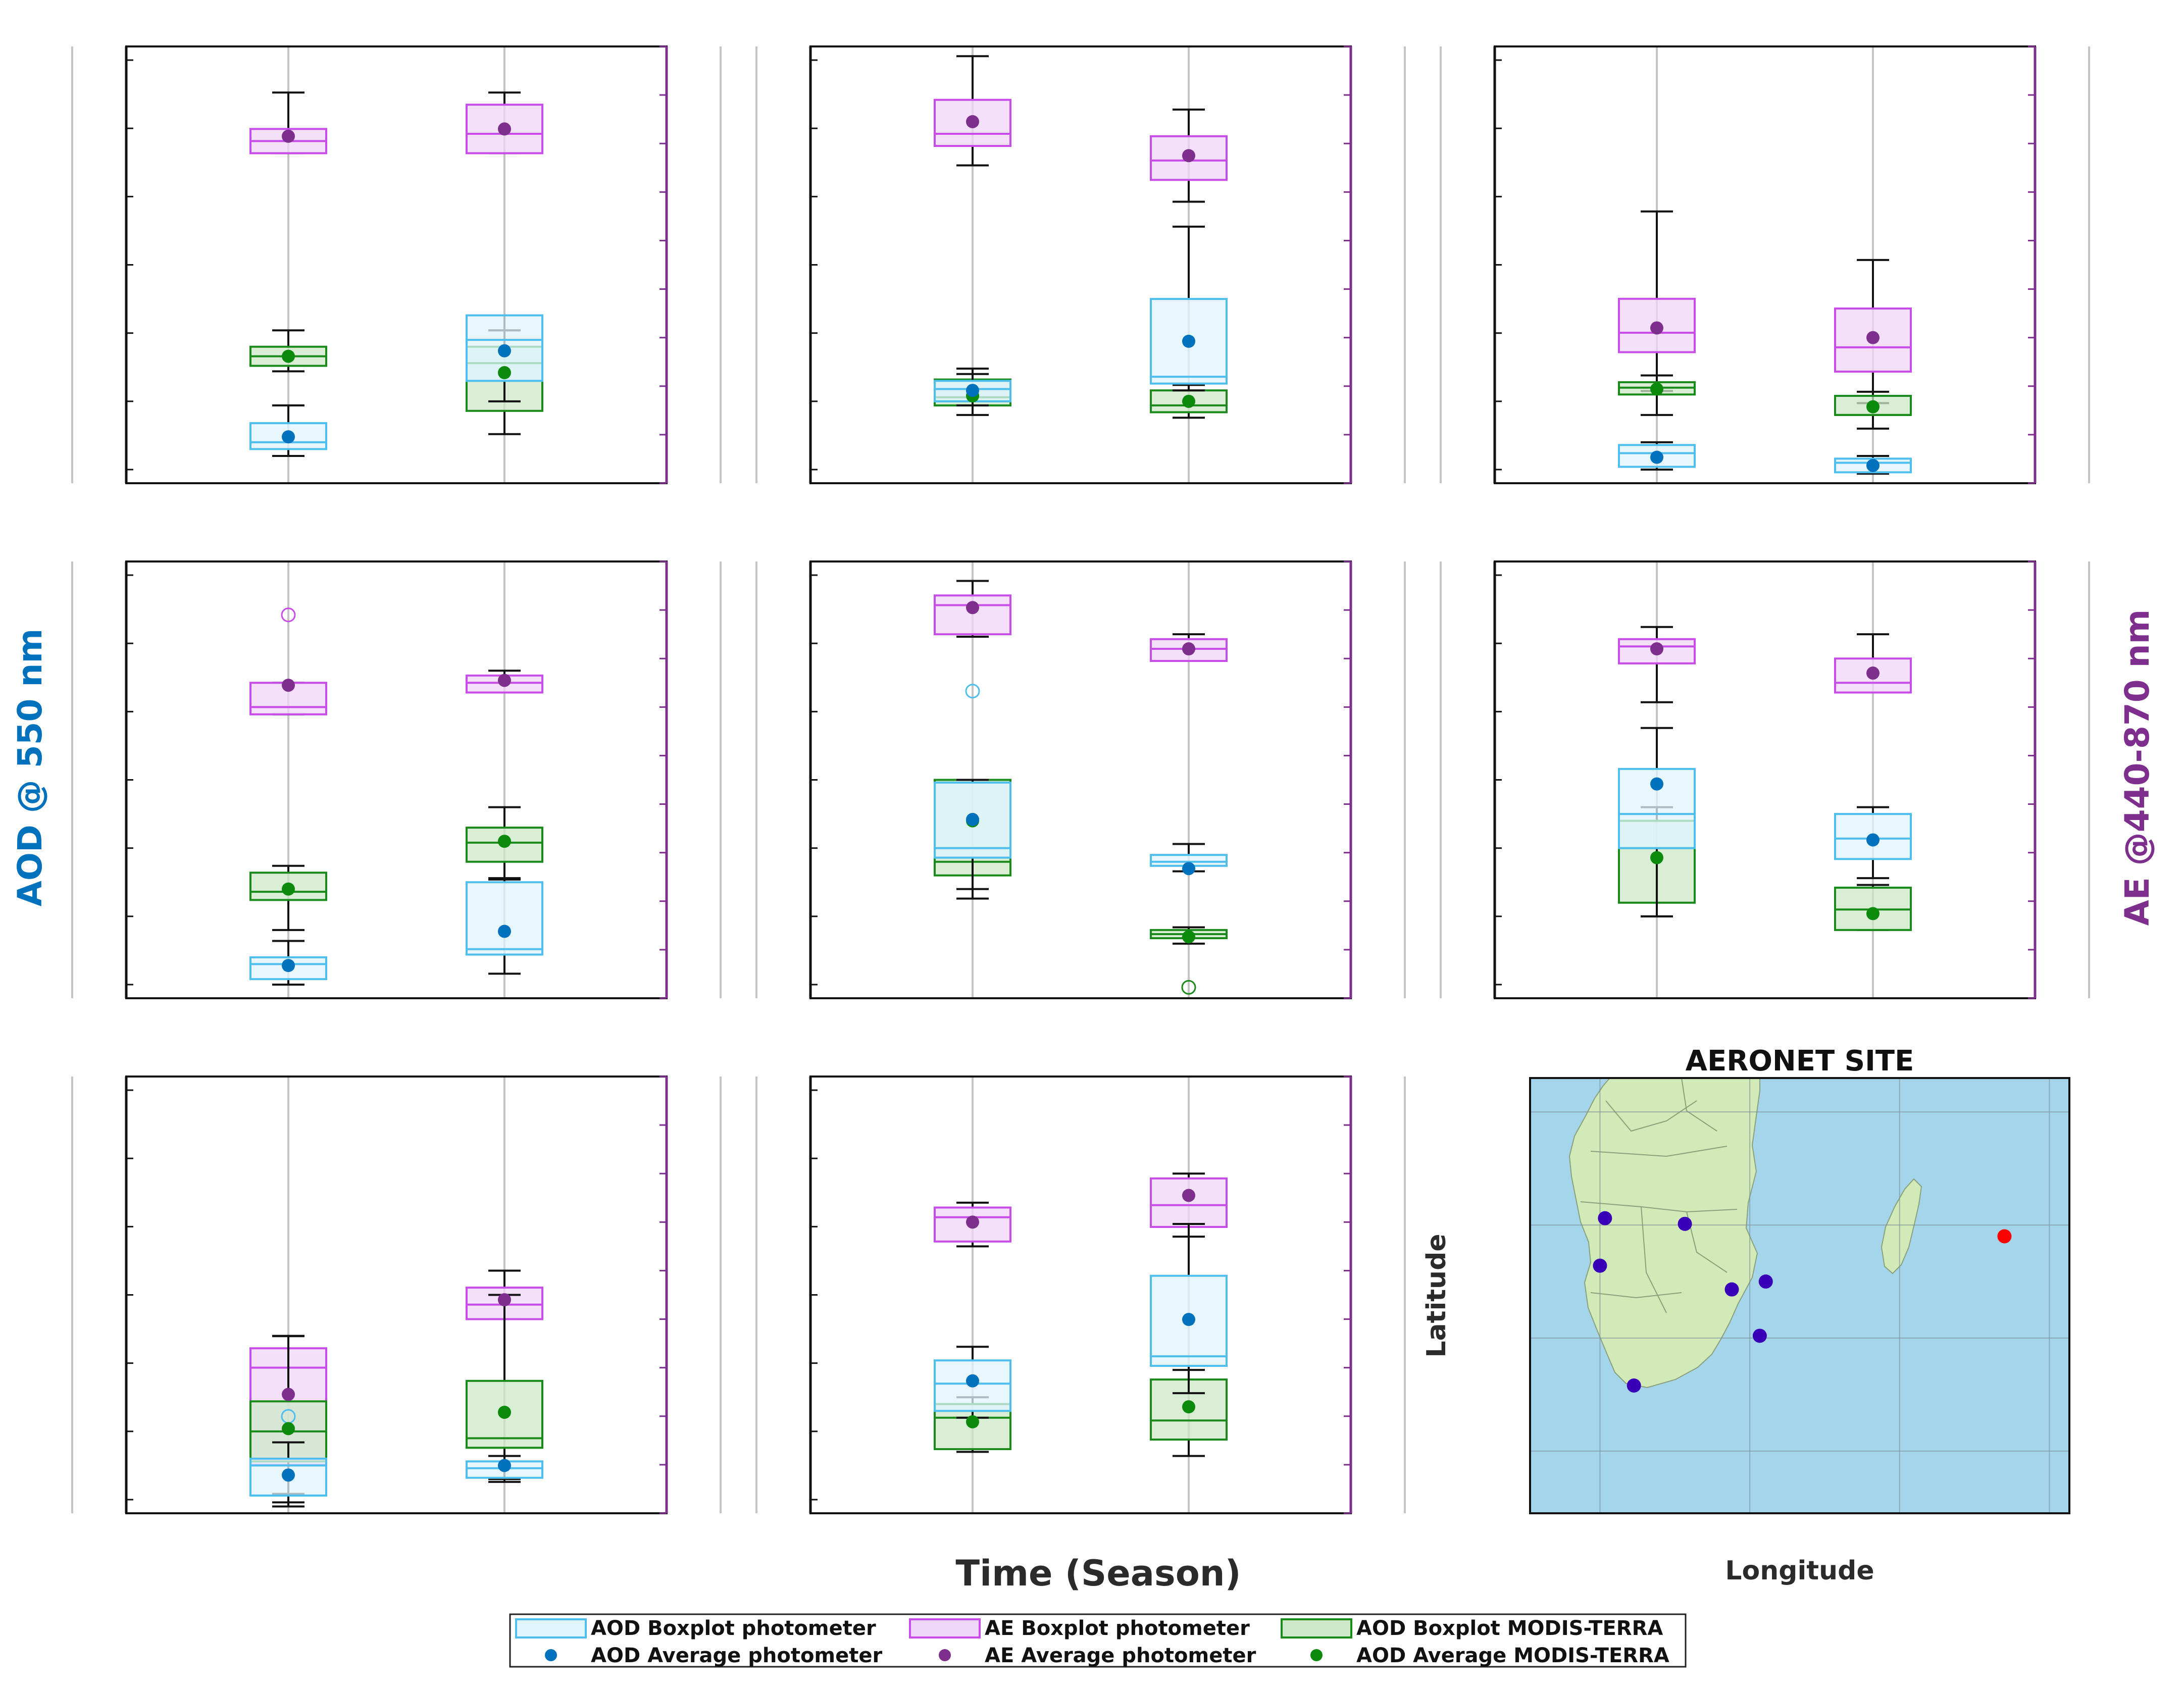 The width and height of the screenshot is (2184, 1690). Describe the element at coordinates (551, 1655) in the screenshot. I see `legend-aod-avg-marker` at that location.